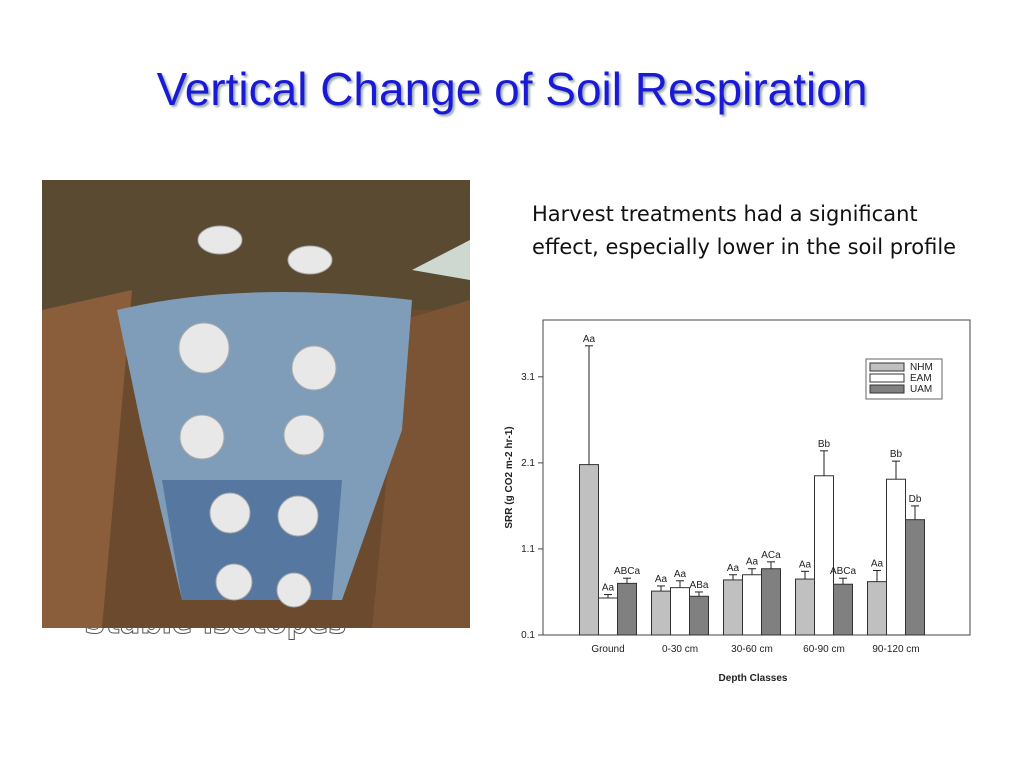  I want to click on legend-label: UAM, so click(921, 389).